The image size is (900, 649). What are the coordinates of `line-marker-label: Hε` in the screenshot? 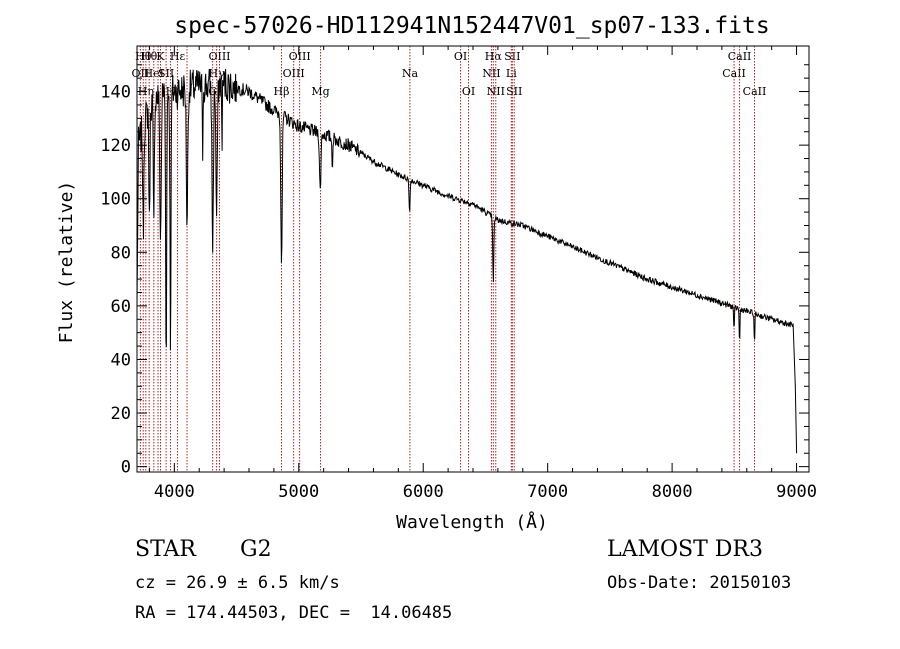 It's located at (178, 56).